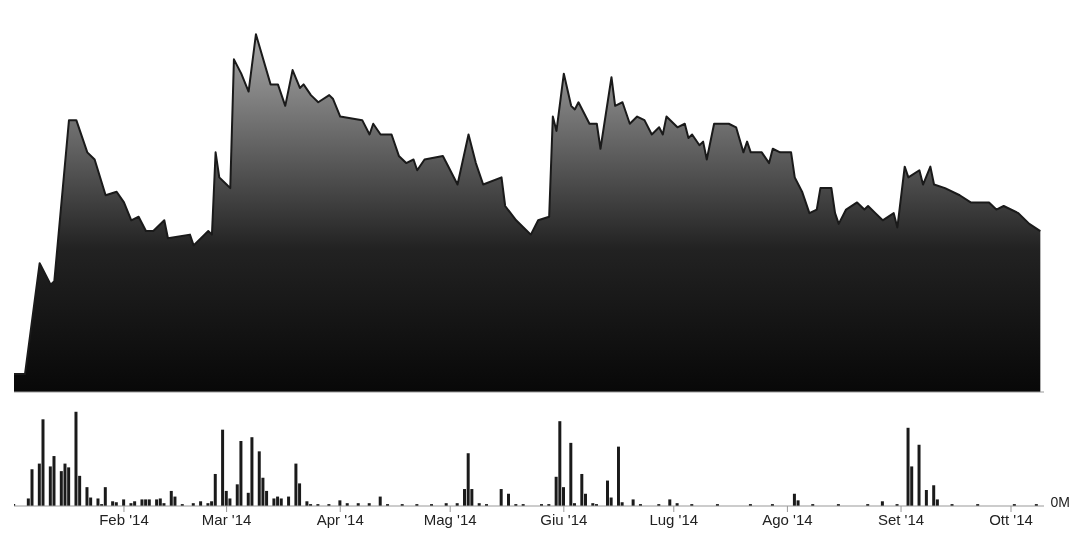 Image resolution: width=1076 pixels, height=547 pixels. What do you see at coordinates (1060, 502) in the screenshot?
I see `text: 0M` at bounding box center [1060, 502].